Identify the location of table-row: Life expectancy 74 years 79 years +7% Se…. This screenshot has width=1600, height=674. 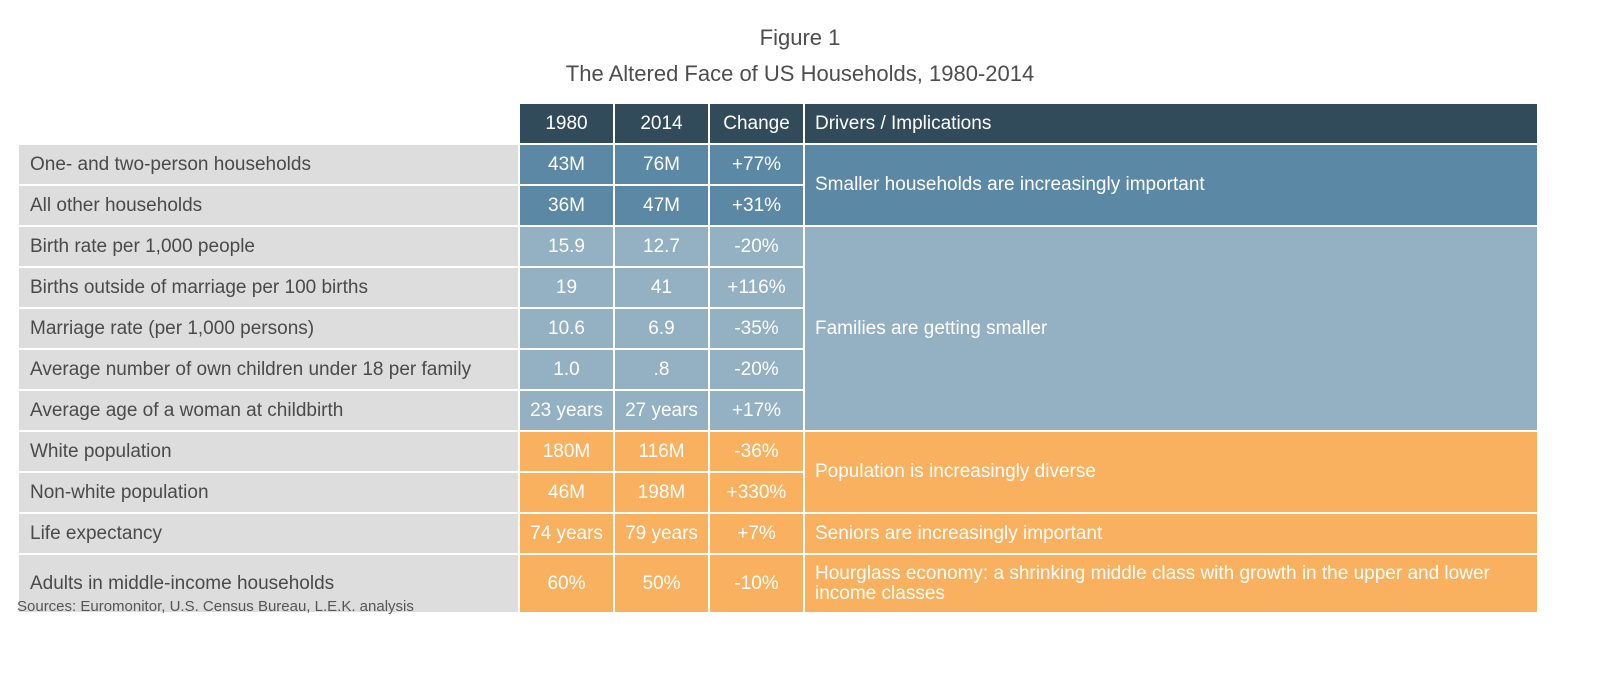
(778, 533).